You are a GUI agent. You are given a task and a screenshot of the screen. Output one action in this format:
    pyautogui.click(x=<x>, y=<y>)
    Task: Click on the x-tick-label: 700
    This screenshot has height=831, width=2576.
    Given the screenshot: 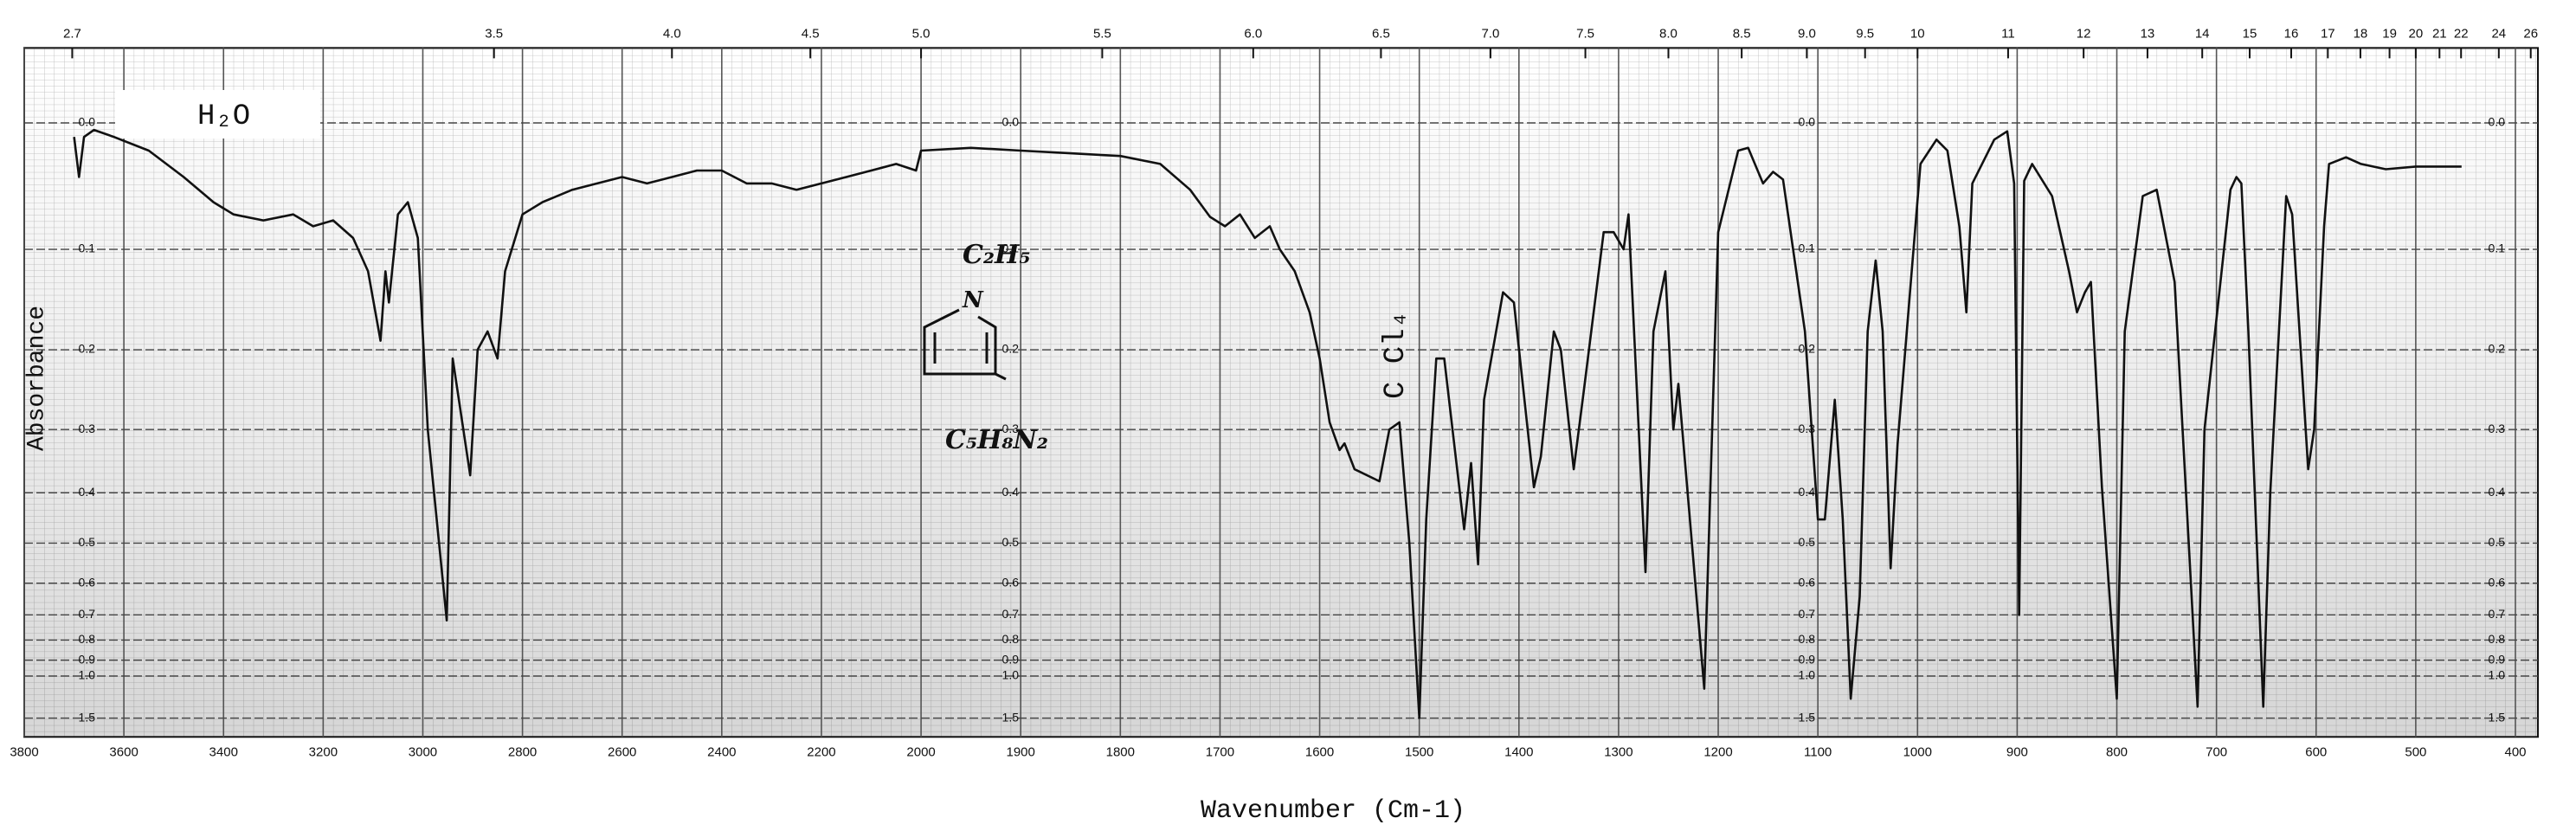 What is the action you would take?
    pyautogui.click(x=2216, y=751)
    